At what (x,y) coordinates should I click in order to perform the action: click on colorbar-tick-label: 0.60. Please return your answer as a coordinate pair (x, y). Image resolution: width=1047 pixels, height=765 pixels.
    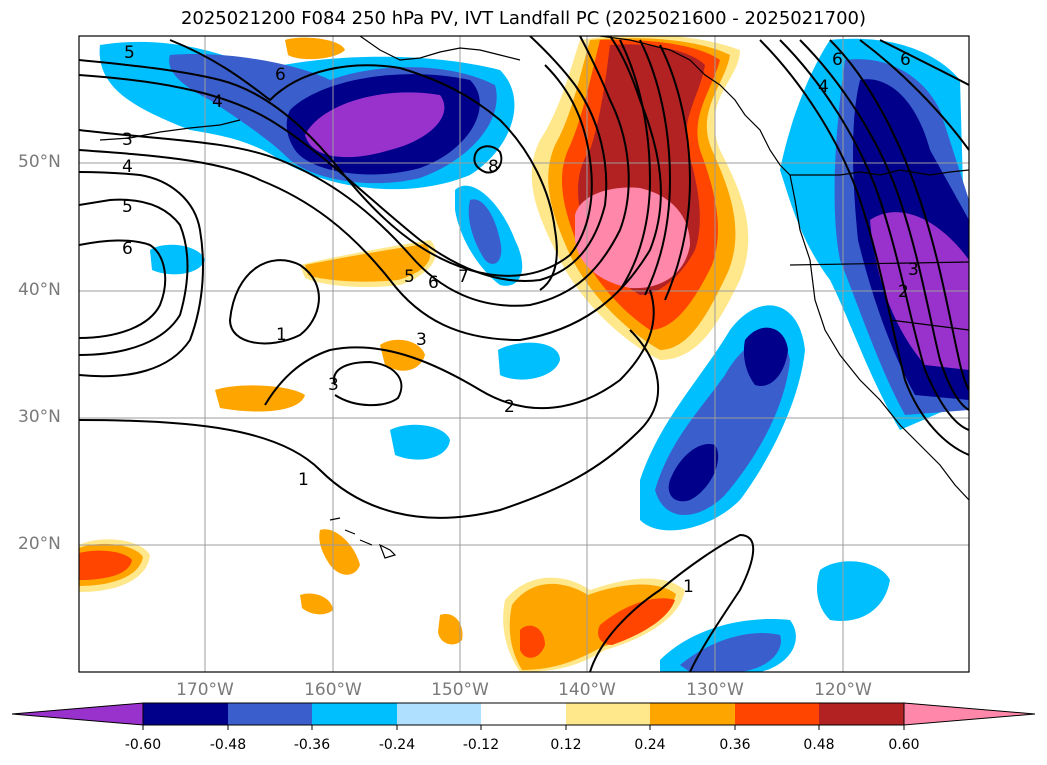
    Looking at the image, I should click on (904, 745).